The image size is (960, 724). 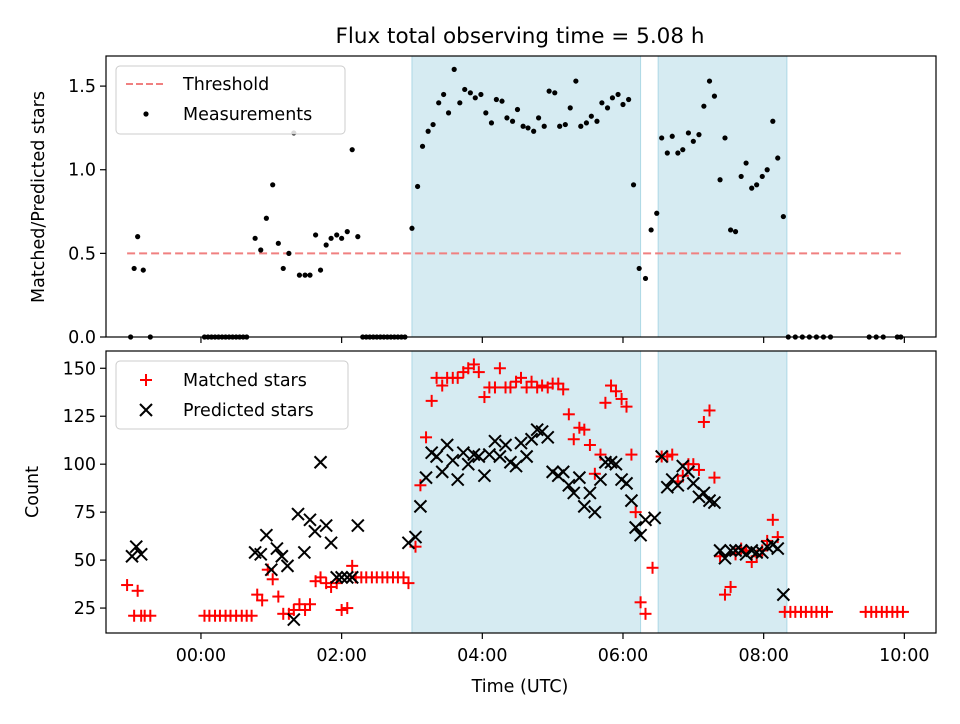 What do you see at coordinates (245, 381) in the screenshot?
I see `matched-stars-legend-label: Matched stars` at bounding box center [245, 381].